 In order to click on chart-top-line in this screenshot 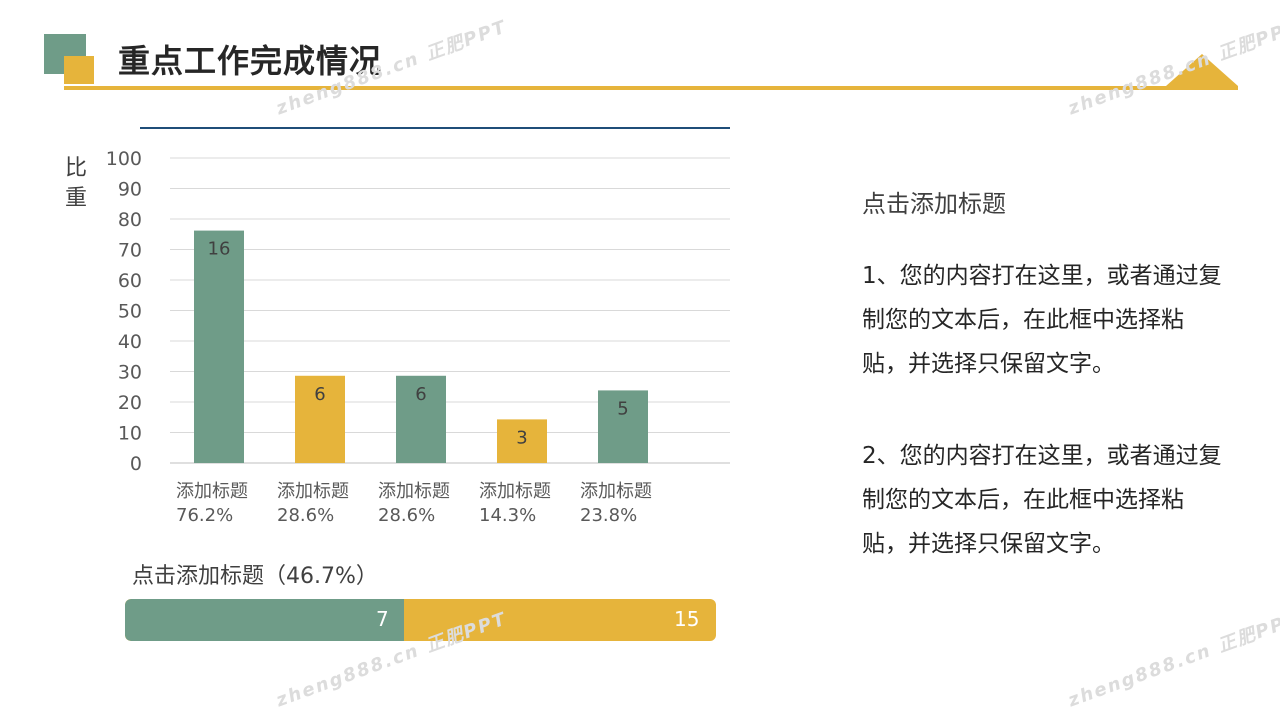, I will do `click(435, 128)`.